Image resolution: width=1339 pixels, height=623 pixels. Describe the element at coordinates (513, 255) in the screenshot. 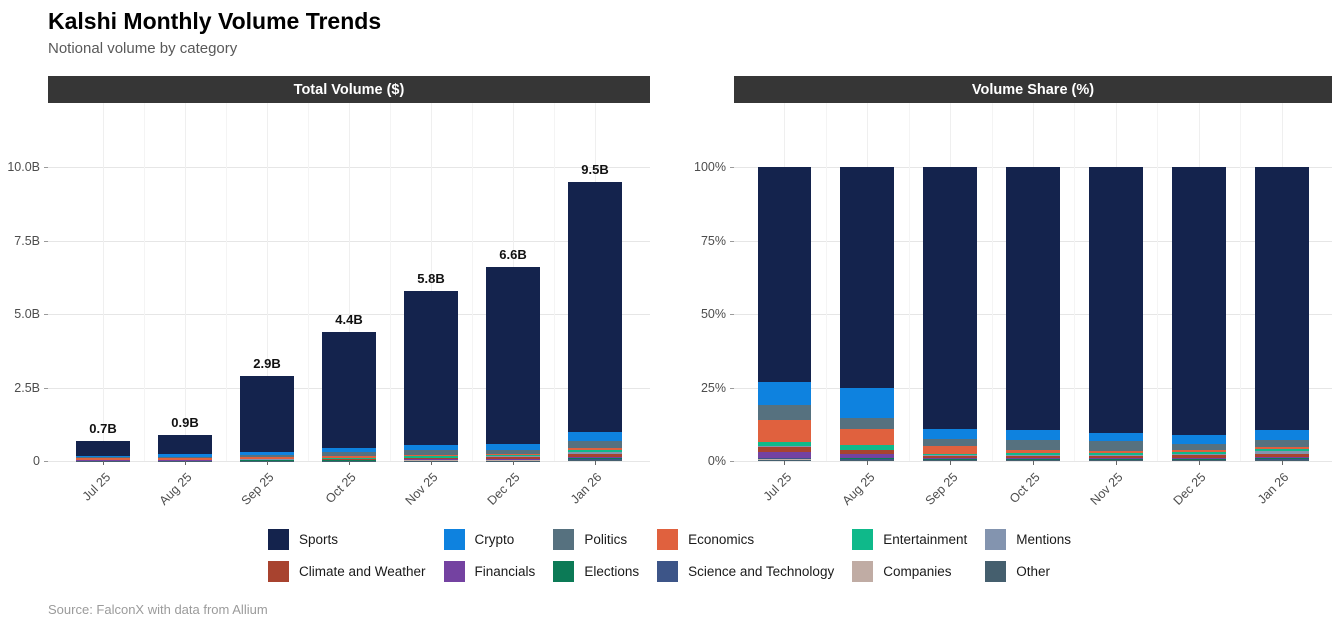

I see `bar-total-label: 6.6B` at that location.